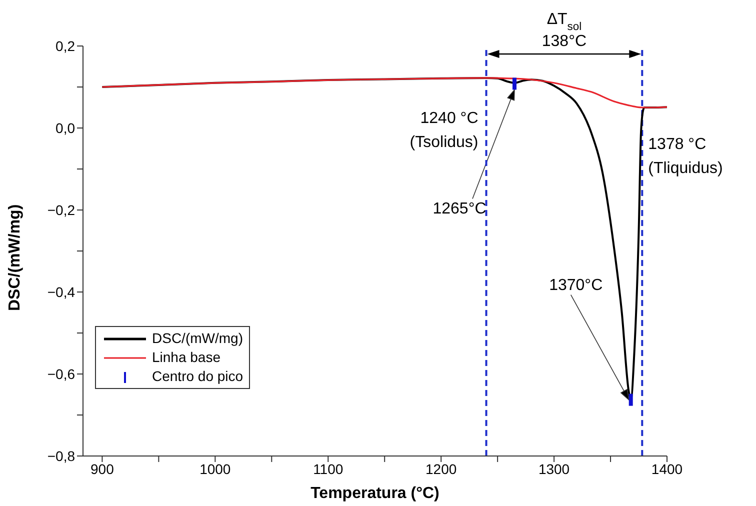  Describe the element at coordinates (66, 46) in the screenshot. I see `y-tick-label: 0,2` at that location.